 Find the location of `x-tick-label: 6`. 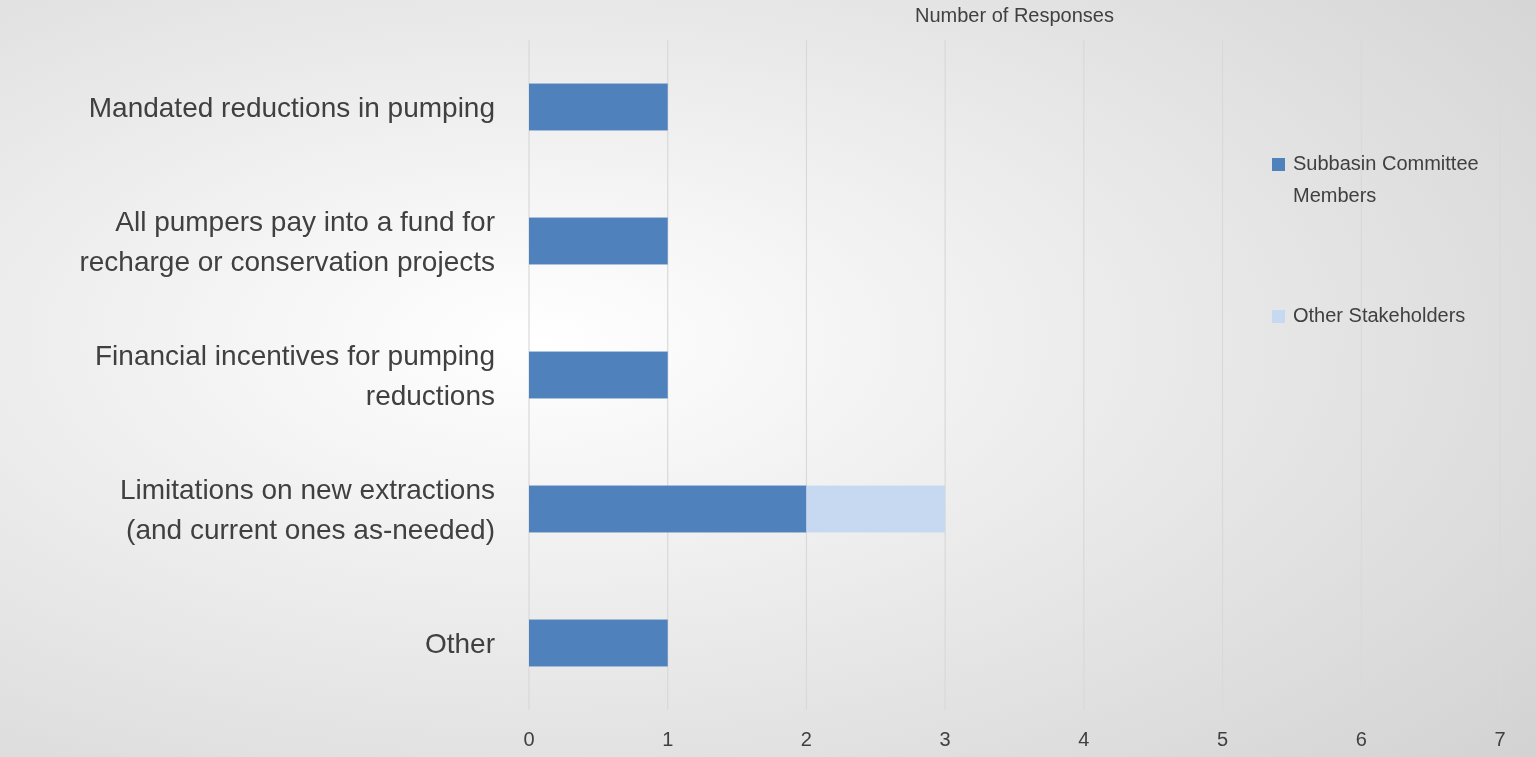

x-tick-label: 6 is located at coordinates (1361, 739).